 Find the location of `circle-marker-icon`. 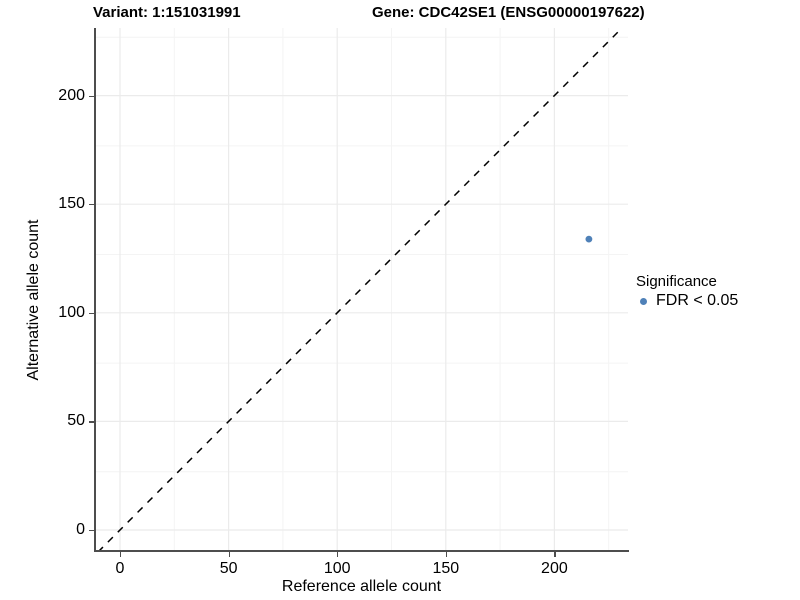

circle-marker-icon is located at coordinates (643, 301).